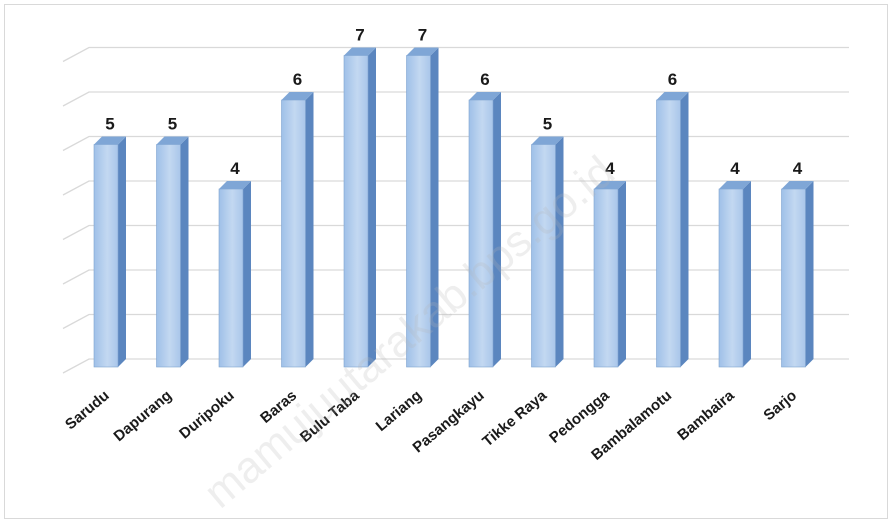 The height and width of the screenshot is (525, 894). I want to click on x-tick-label: Tikke Raya, so click(514, 419).